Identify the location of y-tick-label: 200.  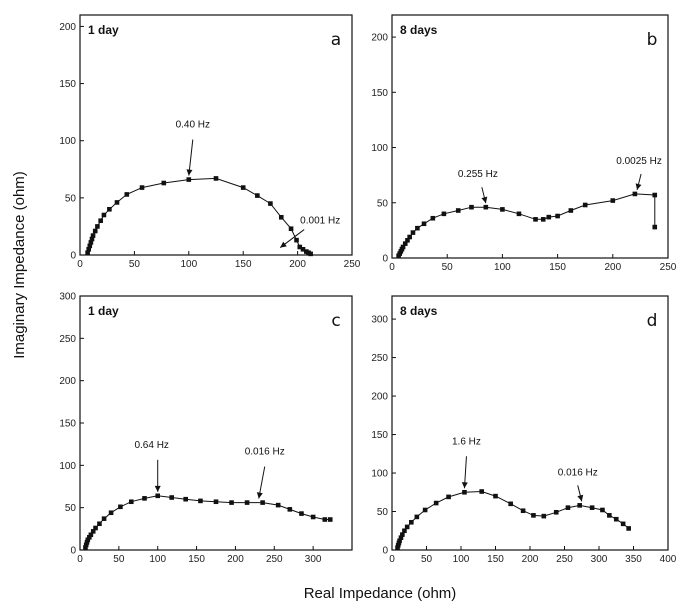
(67, 381).